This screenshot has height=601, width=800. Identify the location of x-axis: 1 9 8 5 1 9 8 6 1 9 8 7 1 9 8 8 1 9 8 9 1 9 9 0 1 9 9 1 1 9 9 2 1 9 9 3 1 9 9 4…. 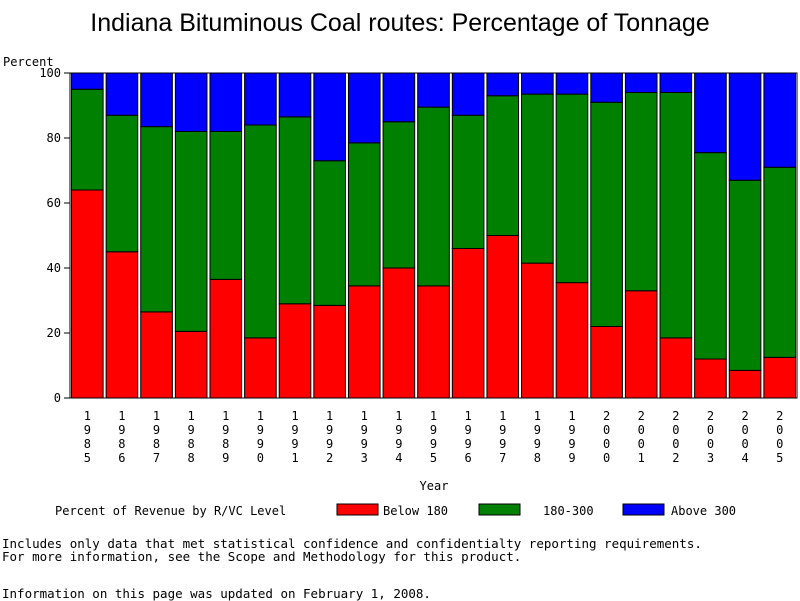
(434, 437).